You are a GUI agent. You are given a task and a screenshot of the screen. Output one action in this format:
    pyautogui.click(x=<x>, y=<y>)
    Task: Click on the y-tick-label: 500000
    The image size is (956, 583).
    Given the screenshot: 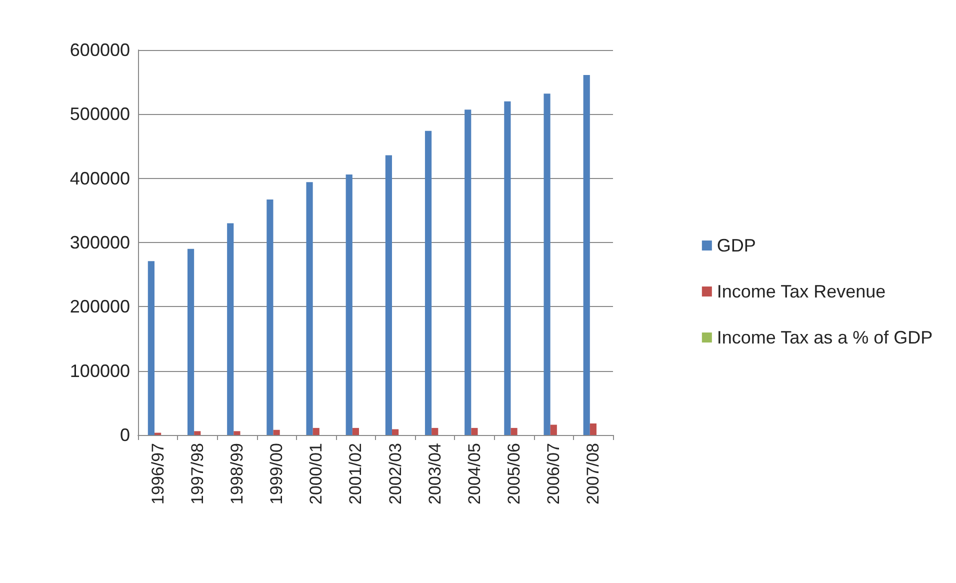 What is the action you would take?
    pyautogui.click(x=100, y=114)
    